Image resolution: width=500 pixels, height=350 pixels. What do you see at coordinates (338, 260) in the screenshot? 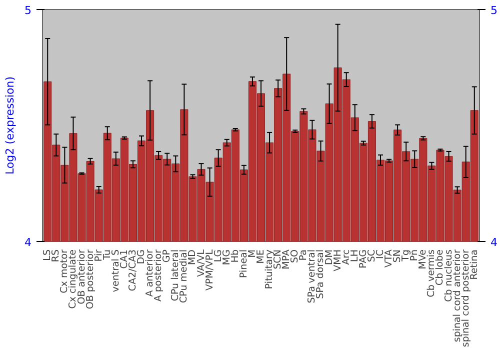
I see `x-tick-label: VMH` at bounding box center [338, 260].